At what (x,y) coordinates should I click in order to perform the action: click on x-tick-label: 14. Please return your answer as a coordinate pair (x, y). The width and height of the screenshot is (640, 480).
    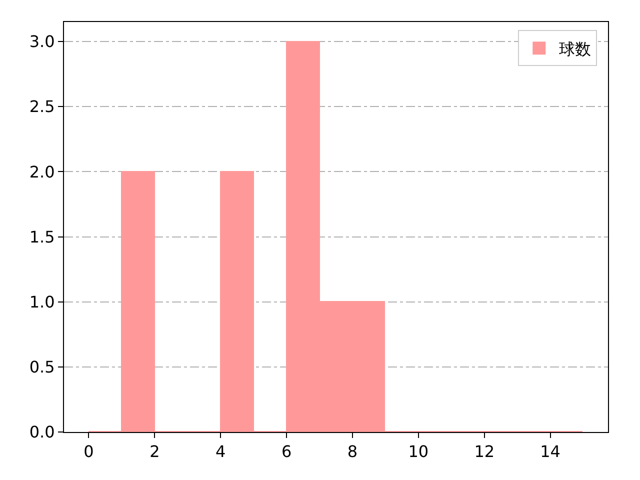
    Looking at the image, I should click on (550, 452).